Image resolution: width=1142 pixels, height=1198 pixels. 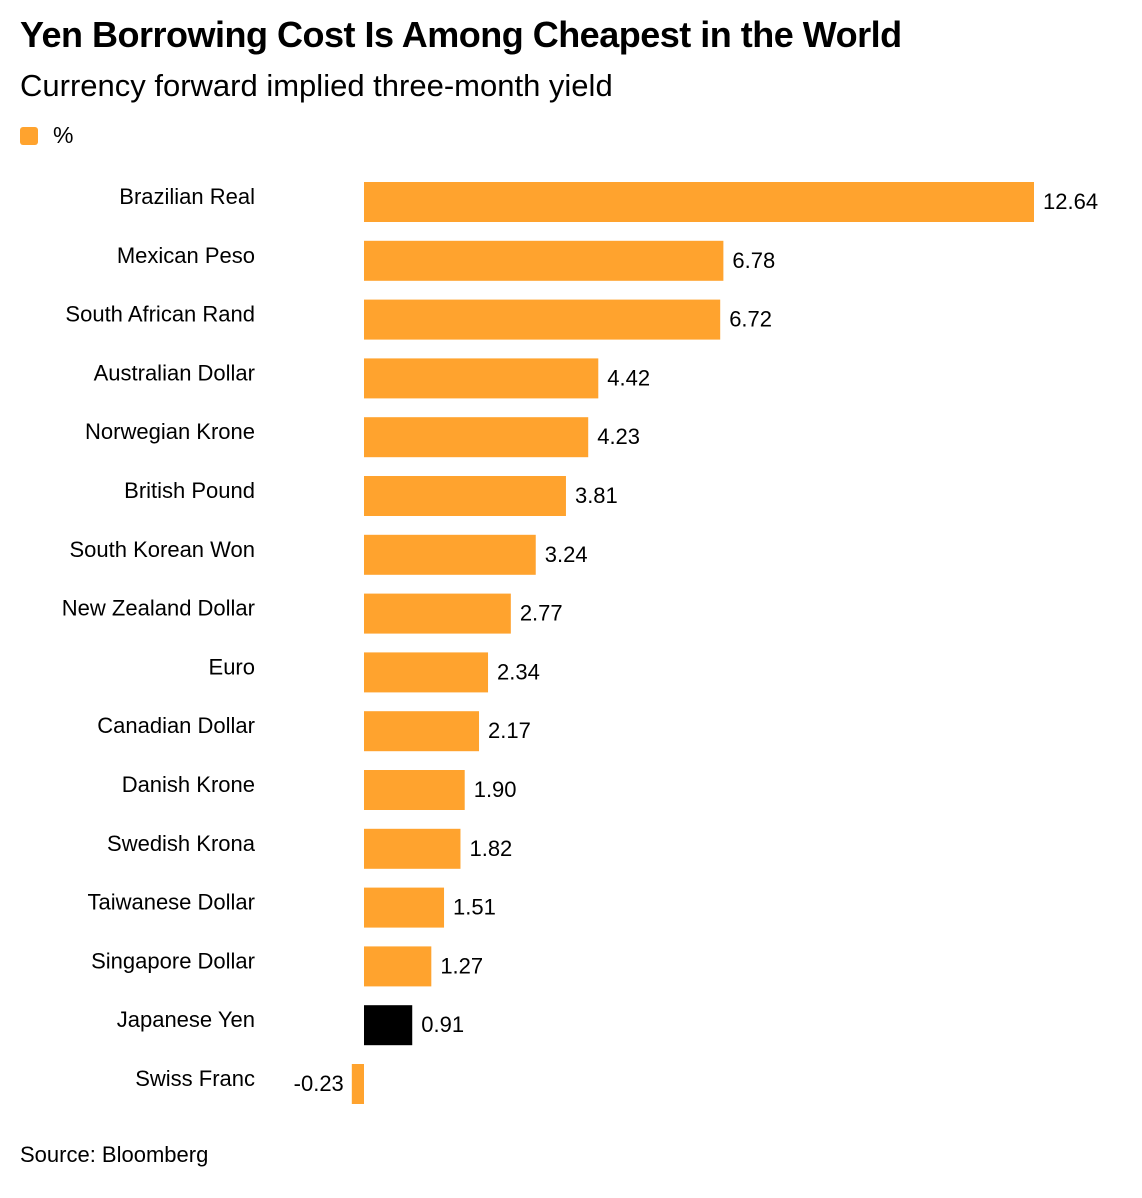 What do you see at coordinates (163, 549) in the screenshot?
I see `category-label: South Korean Won` at bounding box center [163, 549].